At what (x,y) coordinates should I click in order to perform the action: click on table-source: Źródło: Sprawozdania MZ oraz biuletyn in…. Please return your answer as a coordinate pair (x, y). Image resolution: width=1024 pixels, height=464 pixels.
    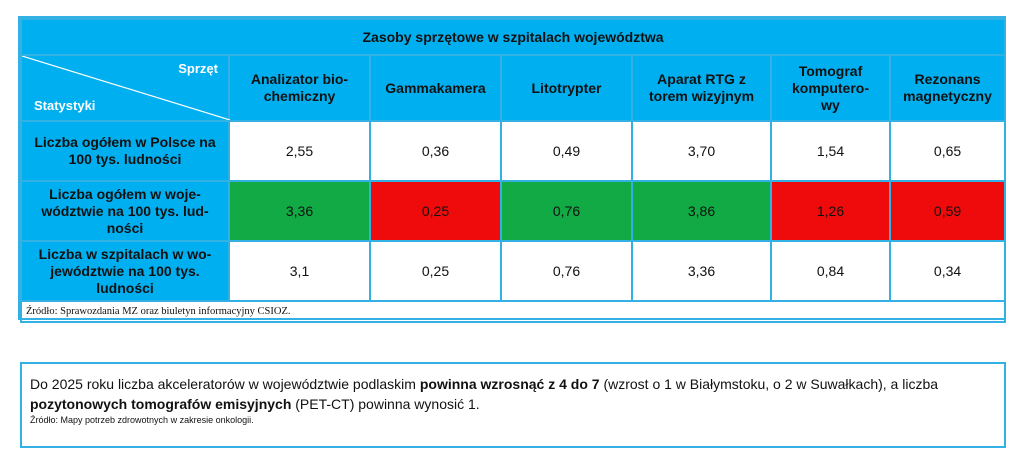
    Looking at the image, I should click on (513, 311).